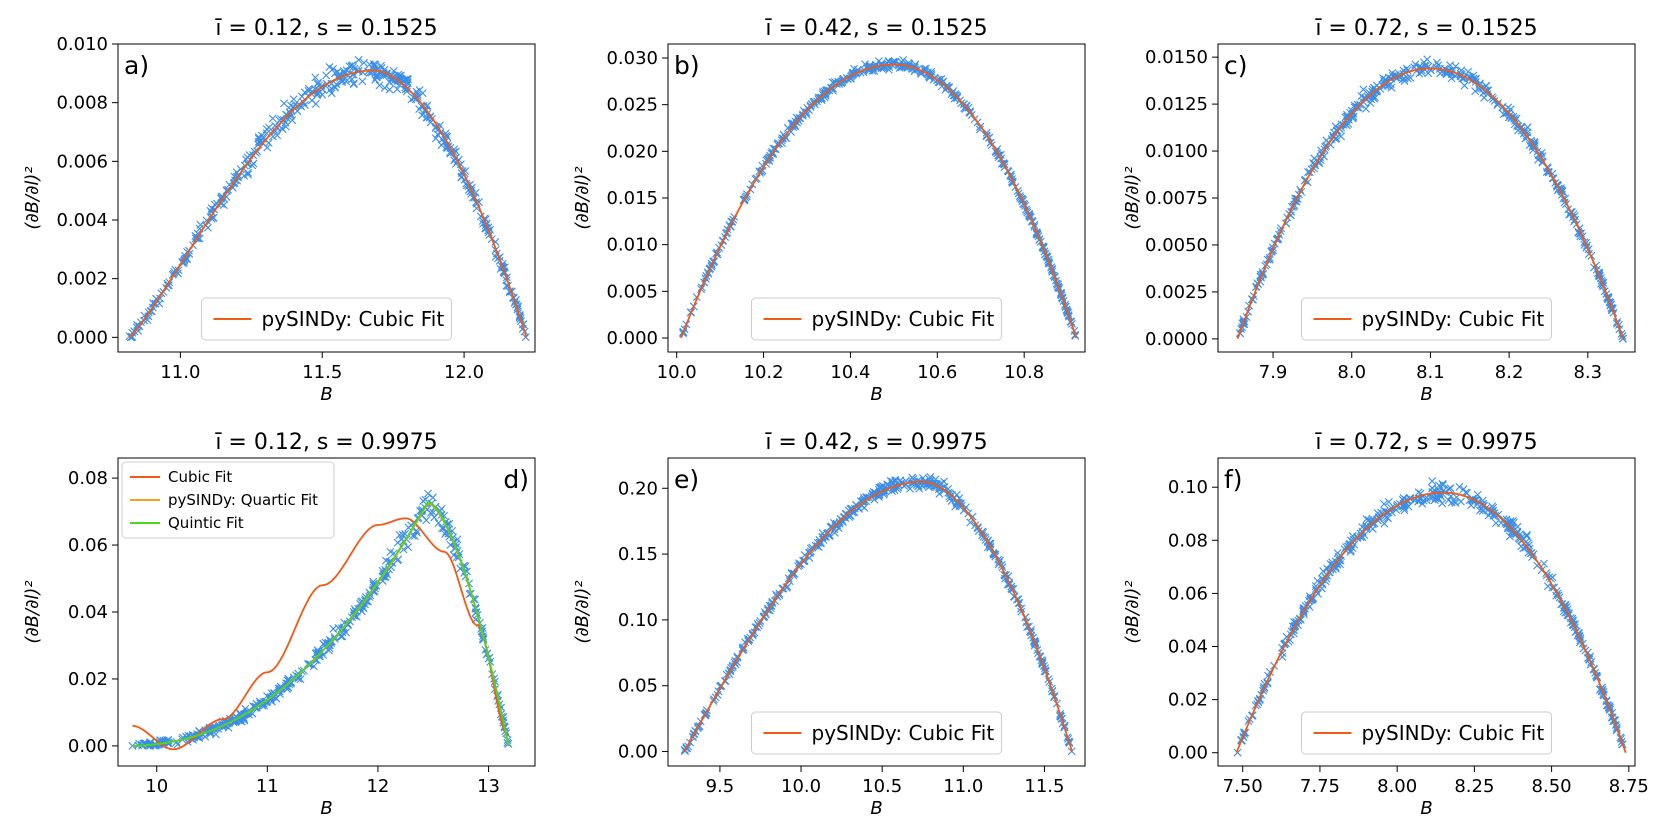  Describe the element at coordinates (82, 220) in the screenshot. I see `y-tick-label: 0.004` at that location.